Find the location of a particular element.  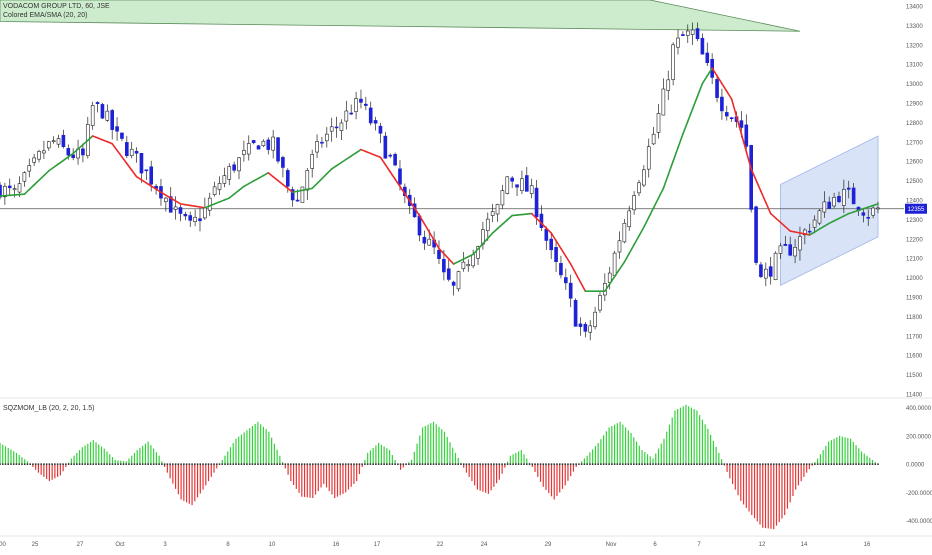

resistance-triangle is located at coordinates (400, 15).